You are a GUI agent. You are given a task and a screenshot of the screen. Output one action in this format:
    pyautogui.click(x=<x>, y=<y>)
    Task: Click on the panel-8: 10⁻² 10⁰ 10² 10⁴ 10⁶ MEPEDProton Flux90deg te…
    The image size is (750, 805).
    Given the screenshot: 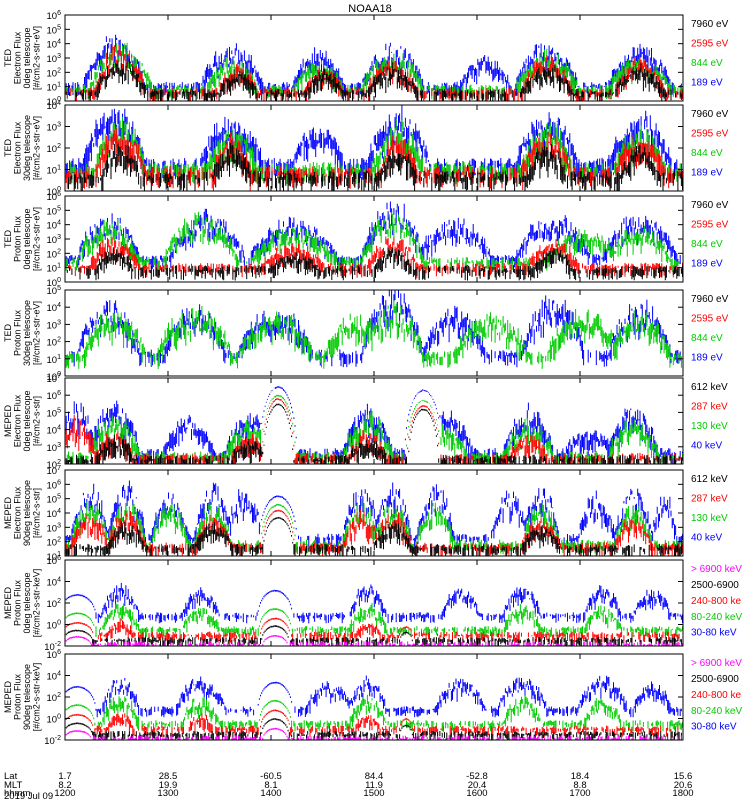 What is the action you would take?
    pyautogui.click(x=372, y=698)
    